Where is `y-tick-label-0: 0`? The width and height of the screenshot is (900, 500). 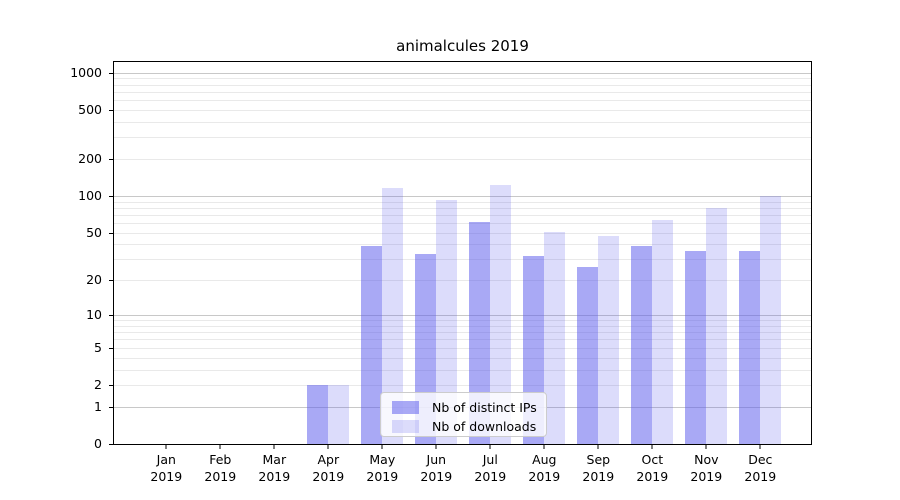 y-tick-label-0: 0 is located at coordinates (98, 443).